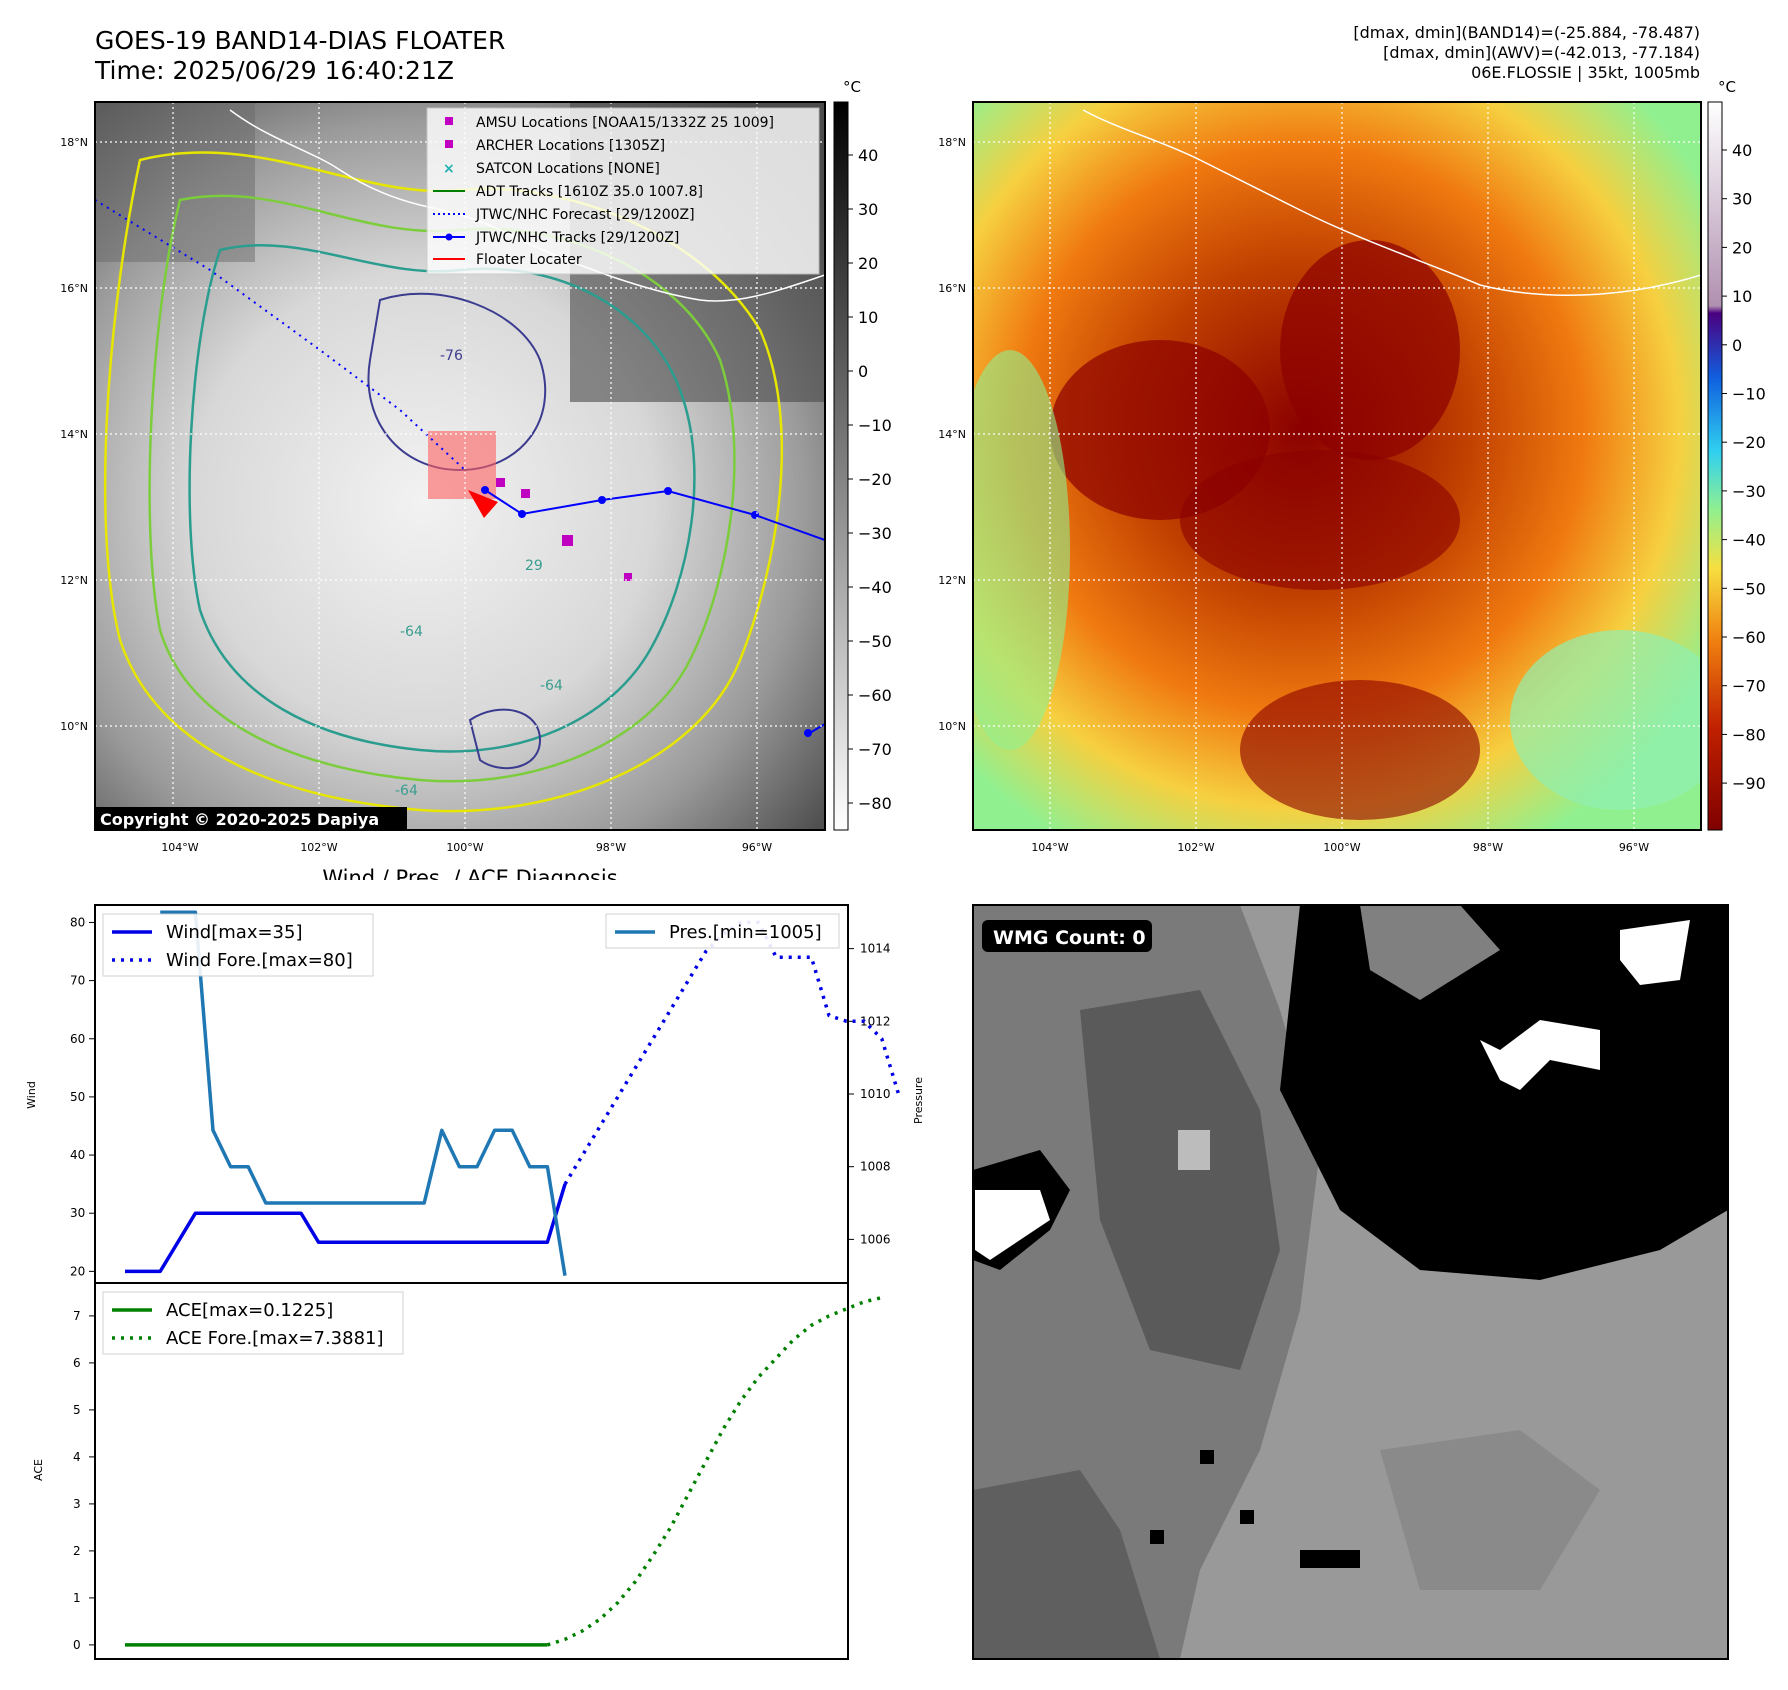 The width and height of the screenshot is (1788, 1690). Describe the element at coordinates (239, 819) in the screenshot. I see `copyright: Copyright © 2020-2025 Dapiya` at that location.